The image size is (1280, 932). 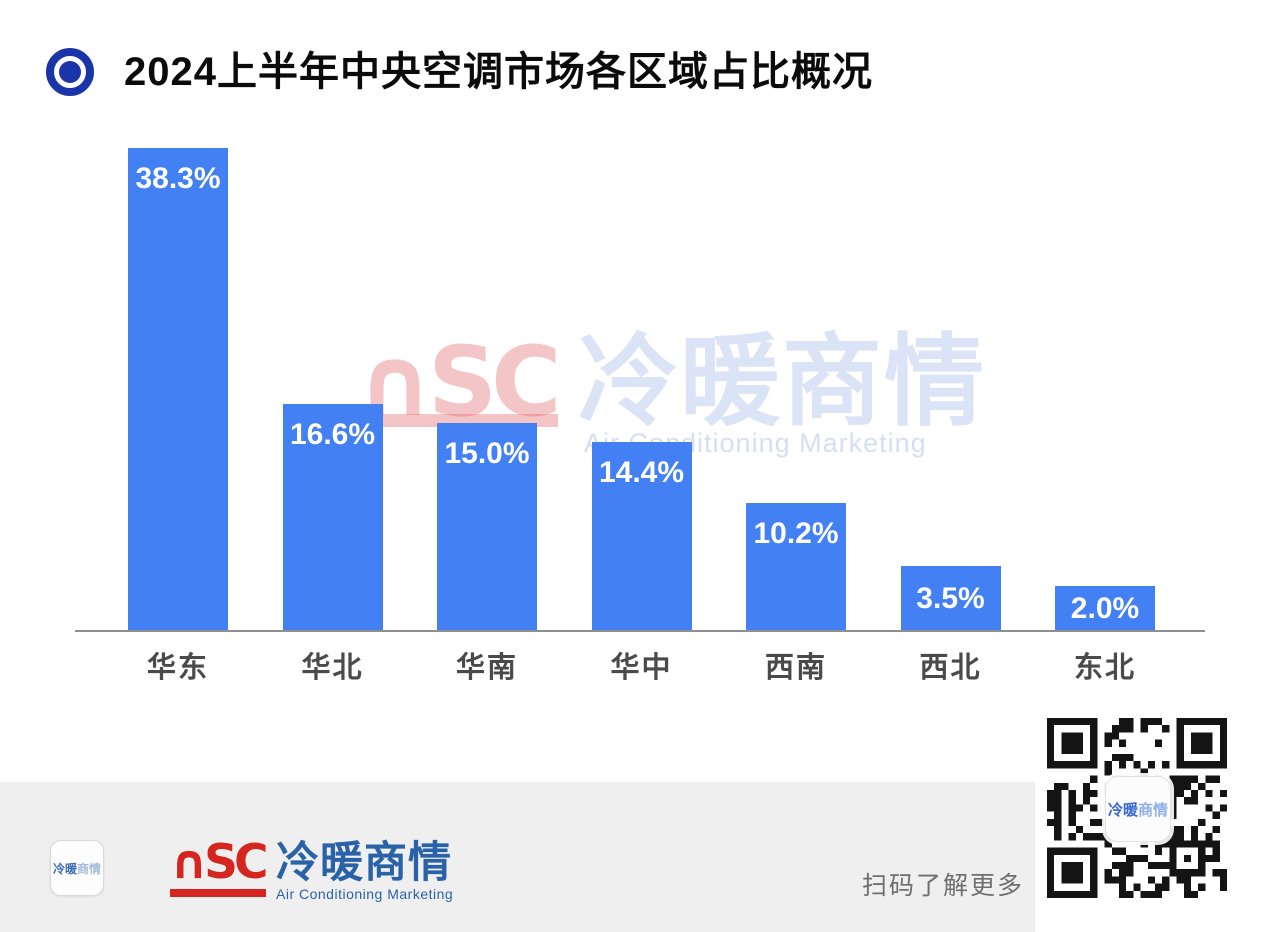 I want to click on bar-value-label: 14.4%, so click(x=641, y=472).